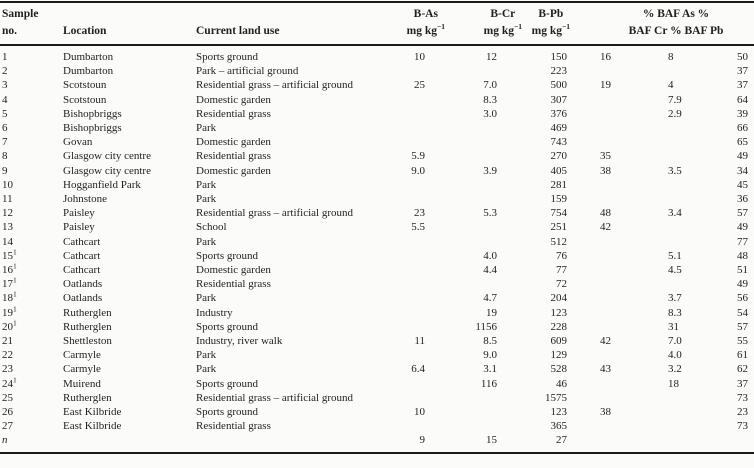 The height and width of the screenshot is (468, 754). I want to click on sample-no-cell: 25, so click(7, 397).